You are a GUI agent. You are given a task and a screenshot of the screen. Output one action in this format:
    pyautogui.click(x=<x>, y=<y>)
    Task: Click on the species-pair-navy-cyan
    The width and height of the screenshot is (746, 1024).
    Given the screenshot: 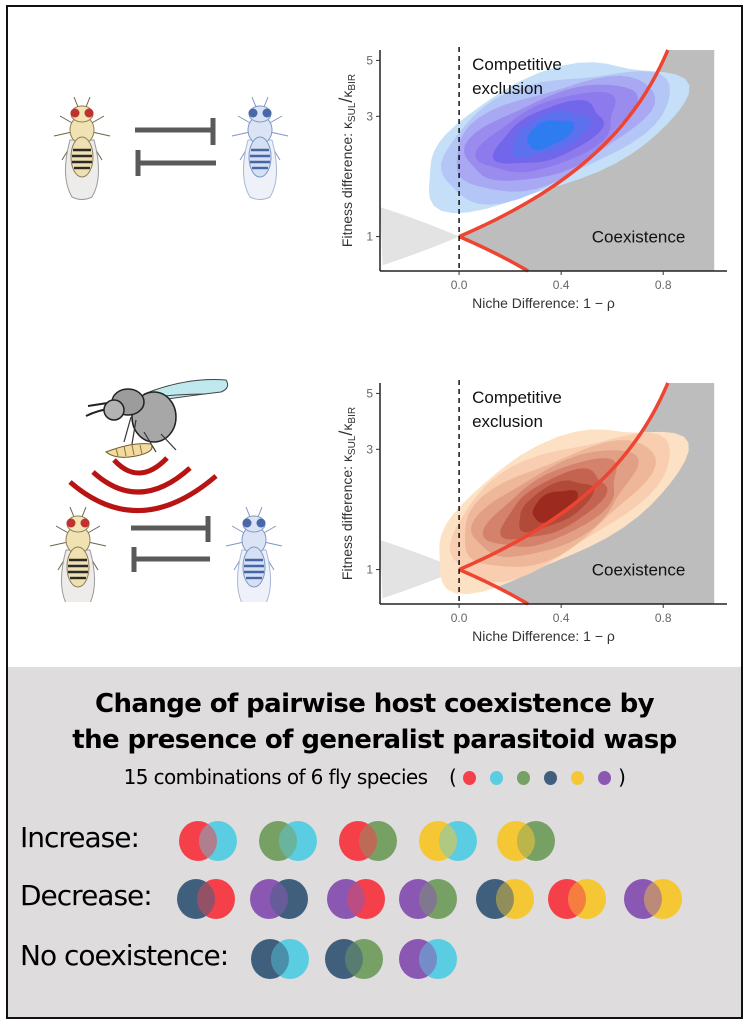 What is the action you would take?
    pyautogui.click(x=280, y=959)
    